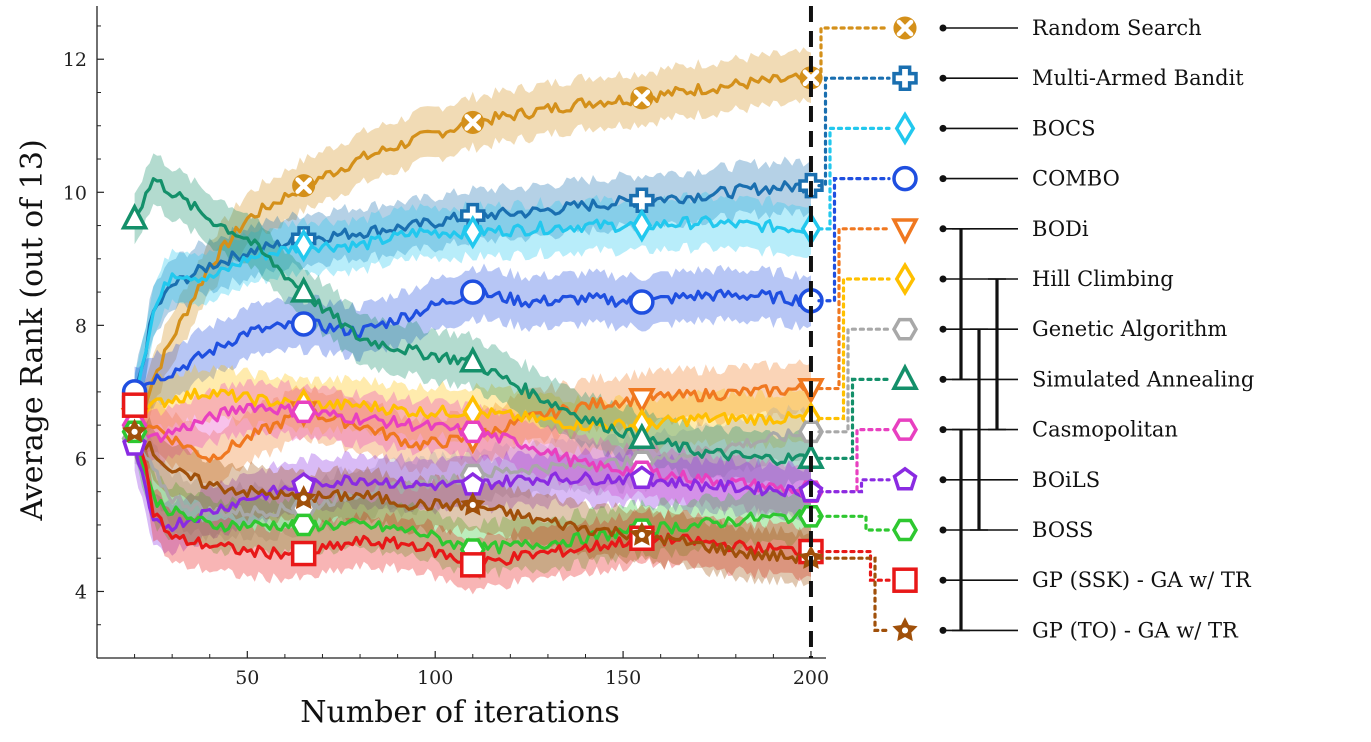  Describe the element at coordinates (905, 231) in the screenshot. I see `legend-marker-bodi` at that location.